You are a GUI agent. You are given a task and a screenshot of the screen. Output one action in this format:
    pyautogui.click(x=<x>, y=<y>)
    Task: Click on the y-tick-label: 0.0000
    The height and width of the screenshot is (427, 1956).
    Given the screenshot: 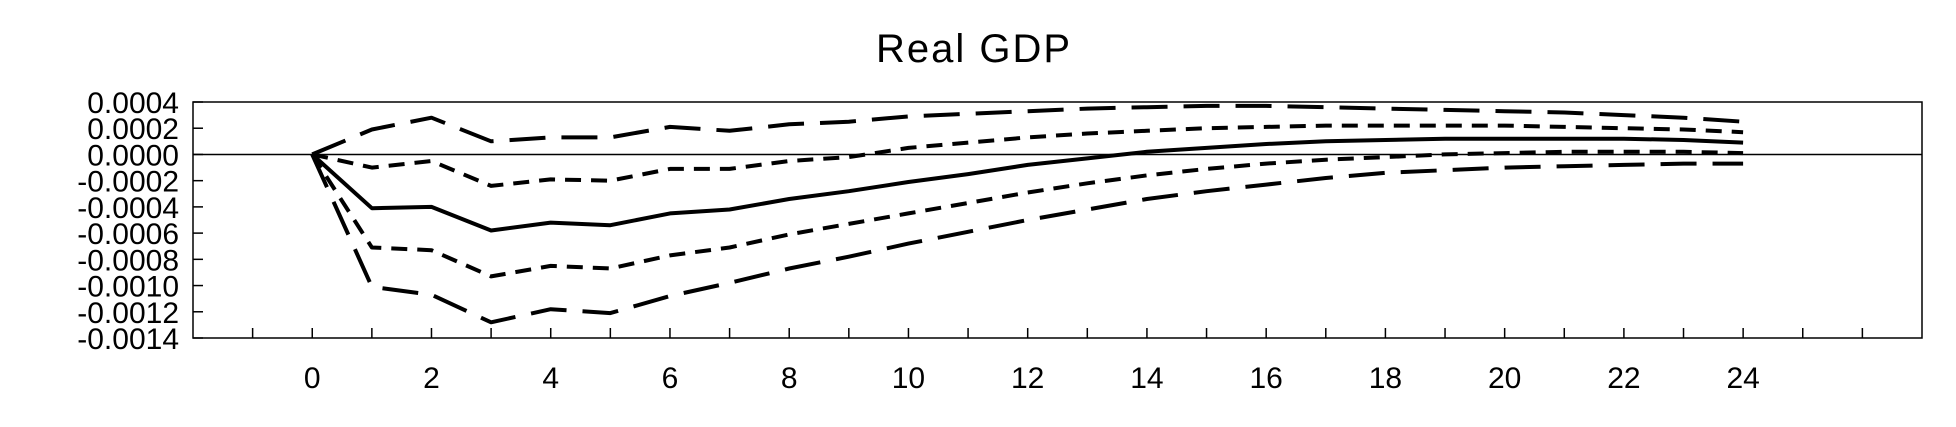 What is the action you would take?
    pyautogui.click(x=133, y=155)
    